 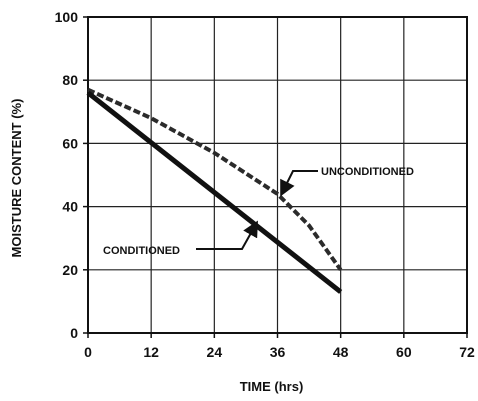 I want to click on x-axis-label: TIME (hrs), so click(x=272, y=386).